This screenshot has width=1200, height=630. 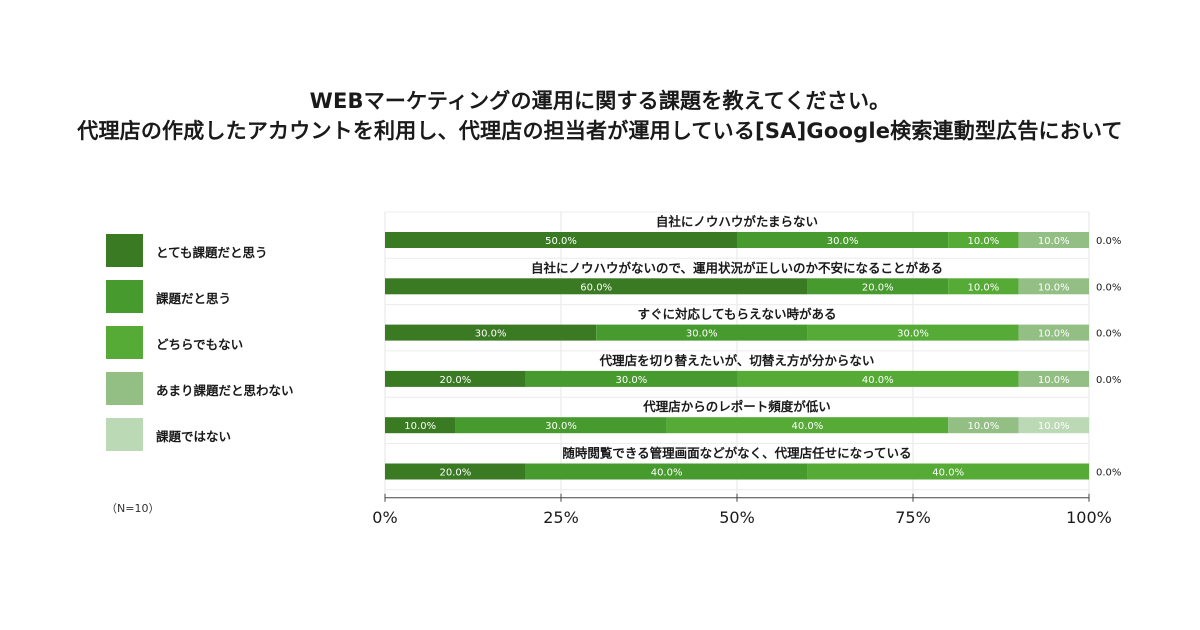 I want to click on legend-label-not-much: あまり課題だと思わない, so click(x=225, y=390).